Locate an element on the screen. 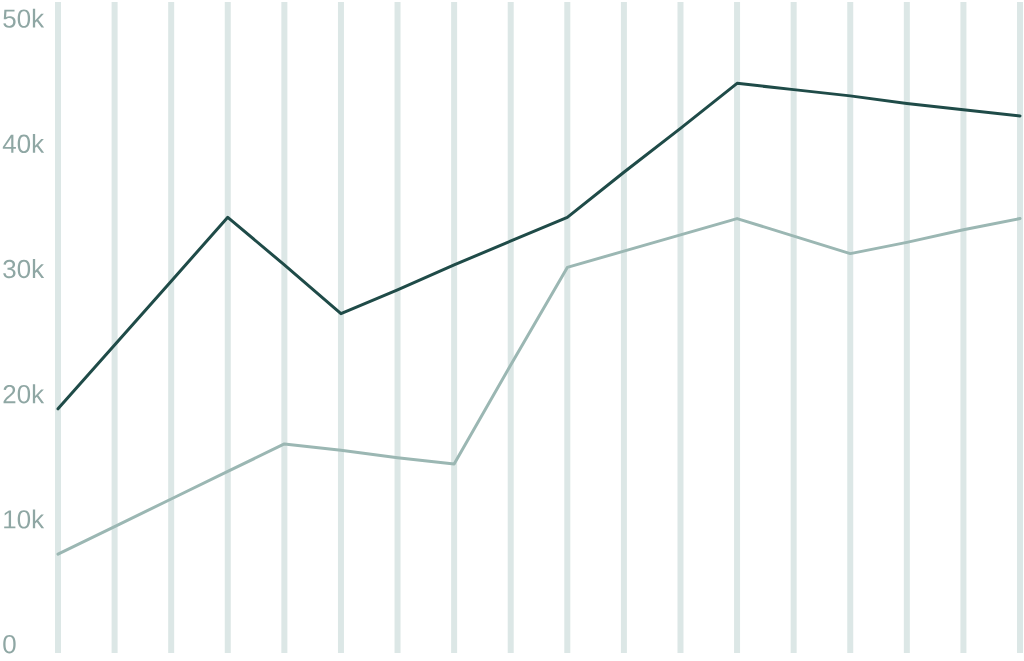 Image resolution: width=1024 pixels, height=661 pixels. y-tick-label: 50k is located at coordinates (24, 18).